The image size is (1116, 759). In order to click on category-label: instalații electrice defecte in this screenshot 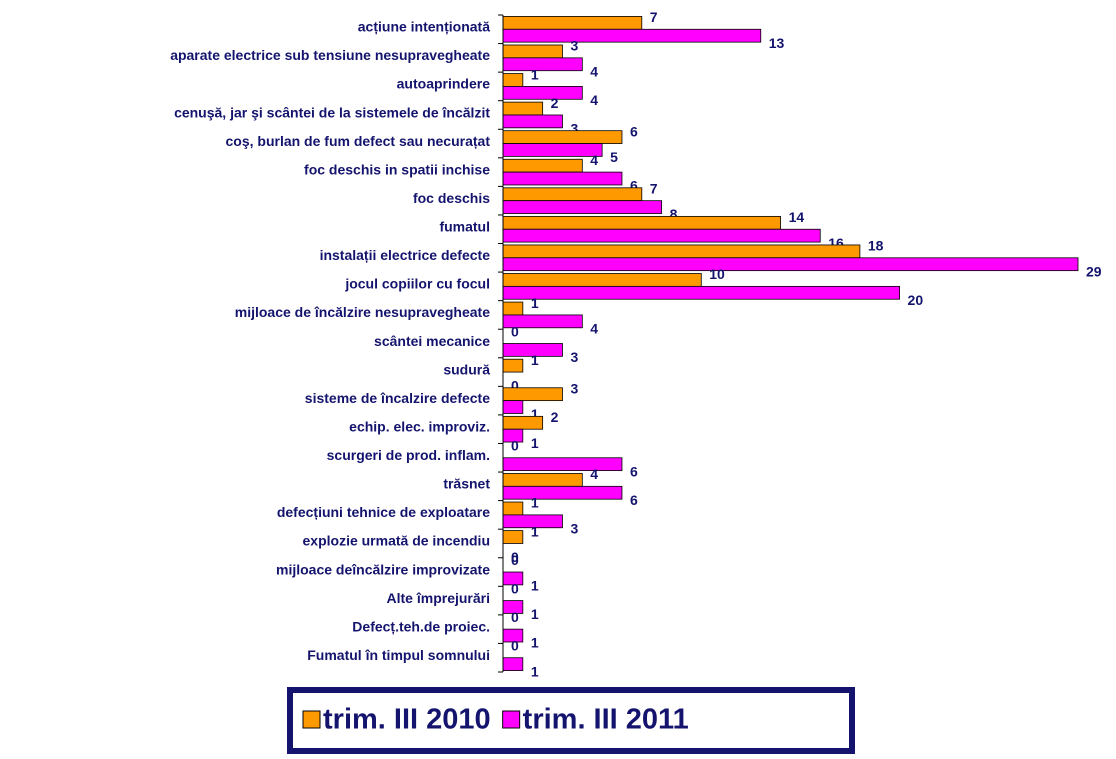, I will do `click(405, 255)`.